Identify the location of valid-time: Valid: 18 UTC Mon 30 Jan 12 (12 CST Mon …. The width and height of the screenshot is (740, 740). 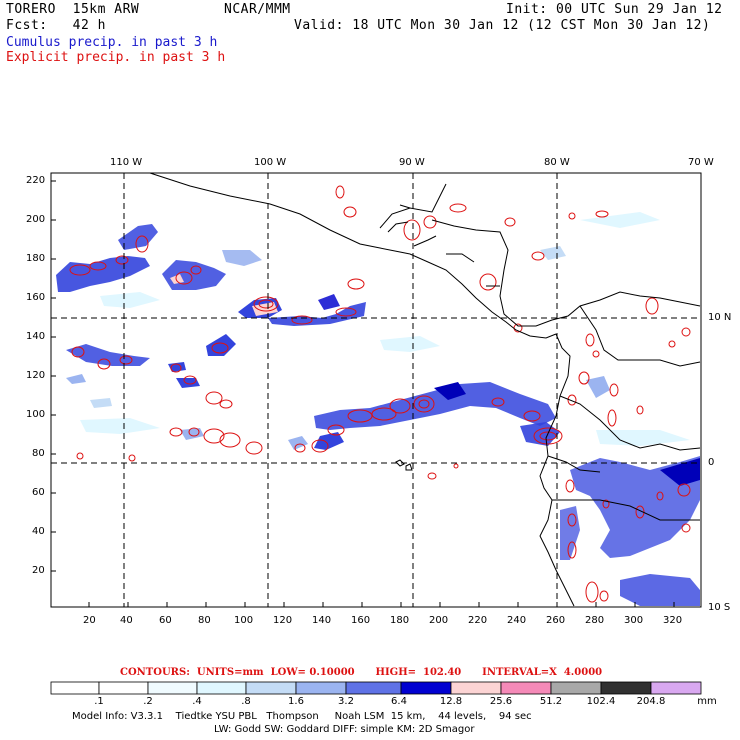
(502, 25).